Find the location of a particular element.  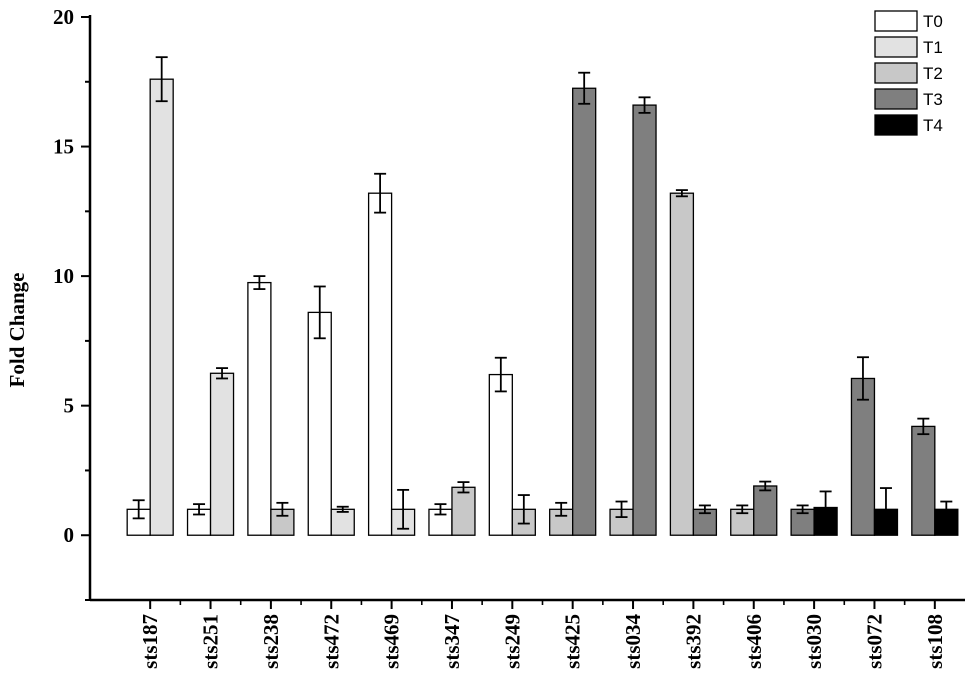

x-tick-label: sts072 is located at coordinates (874, 641).